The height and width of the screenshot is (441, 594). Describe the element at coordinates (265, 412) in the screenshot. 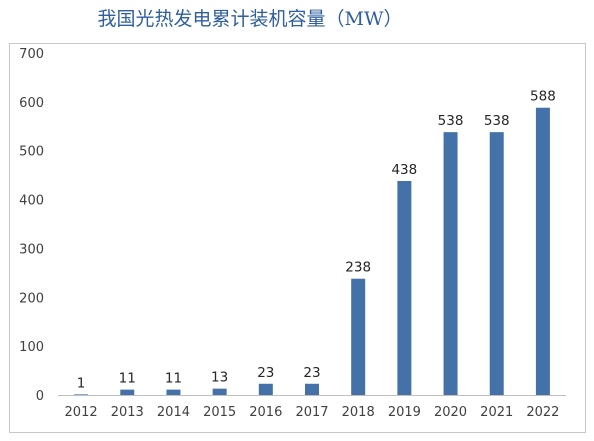

I see `x-tick-label: 2016` at that location.